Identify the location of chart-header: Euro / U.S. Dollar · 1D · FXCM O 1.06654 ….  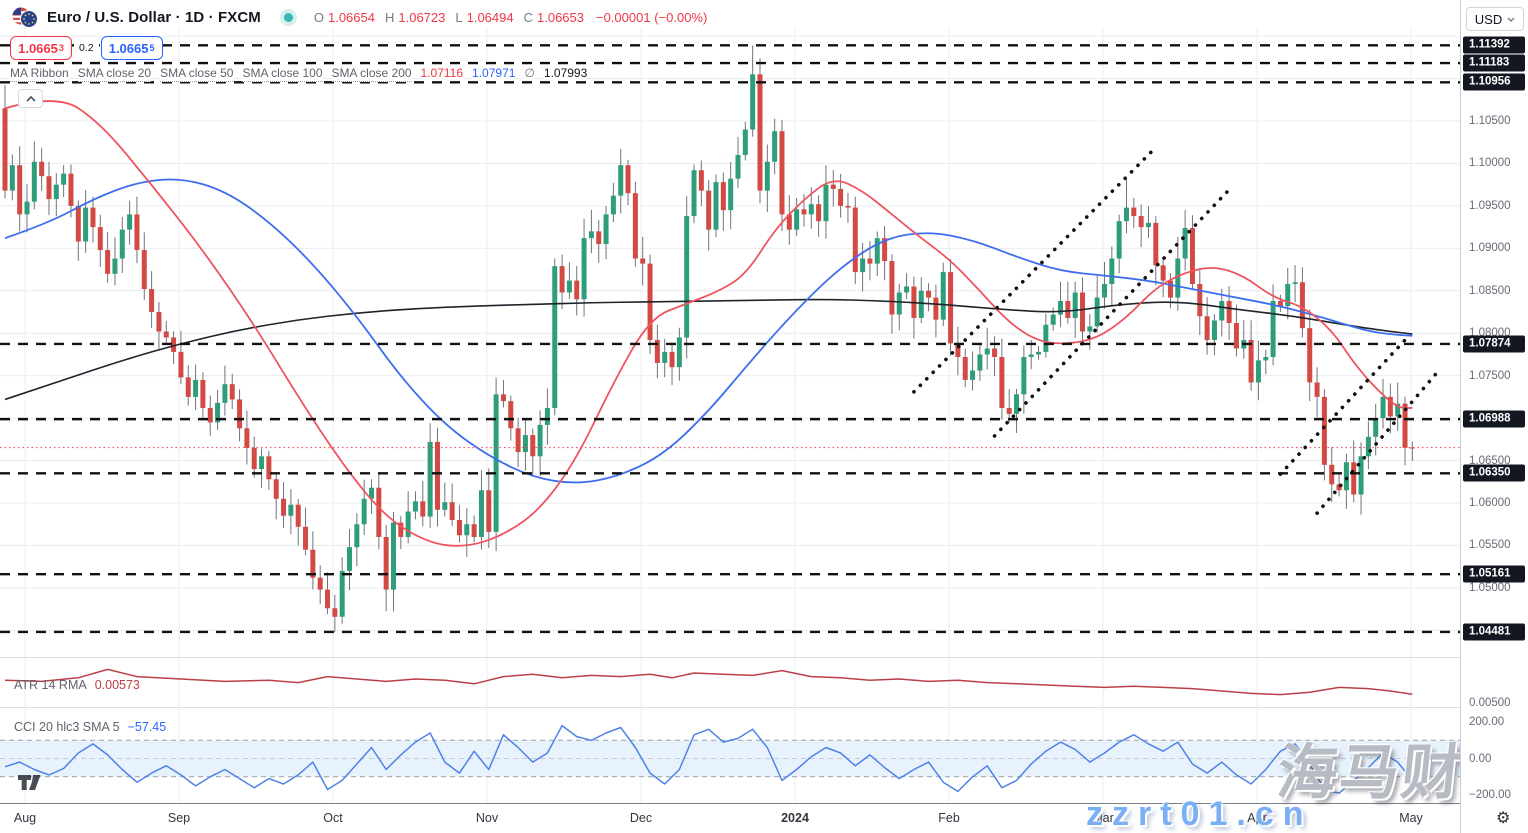
(358, 17).